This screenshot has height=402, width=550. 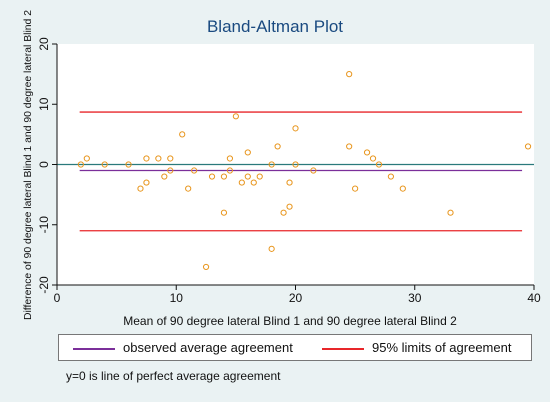 I want to click on x-tick-label: 10, so click(x=177, y=298).